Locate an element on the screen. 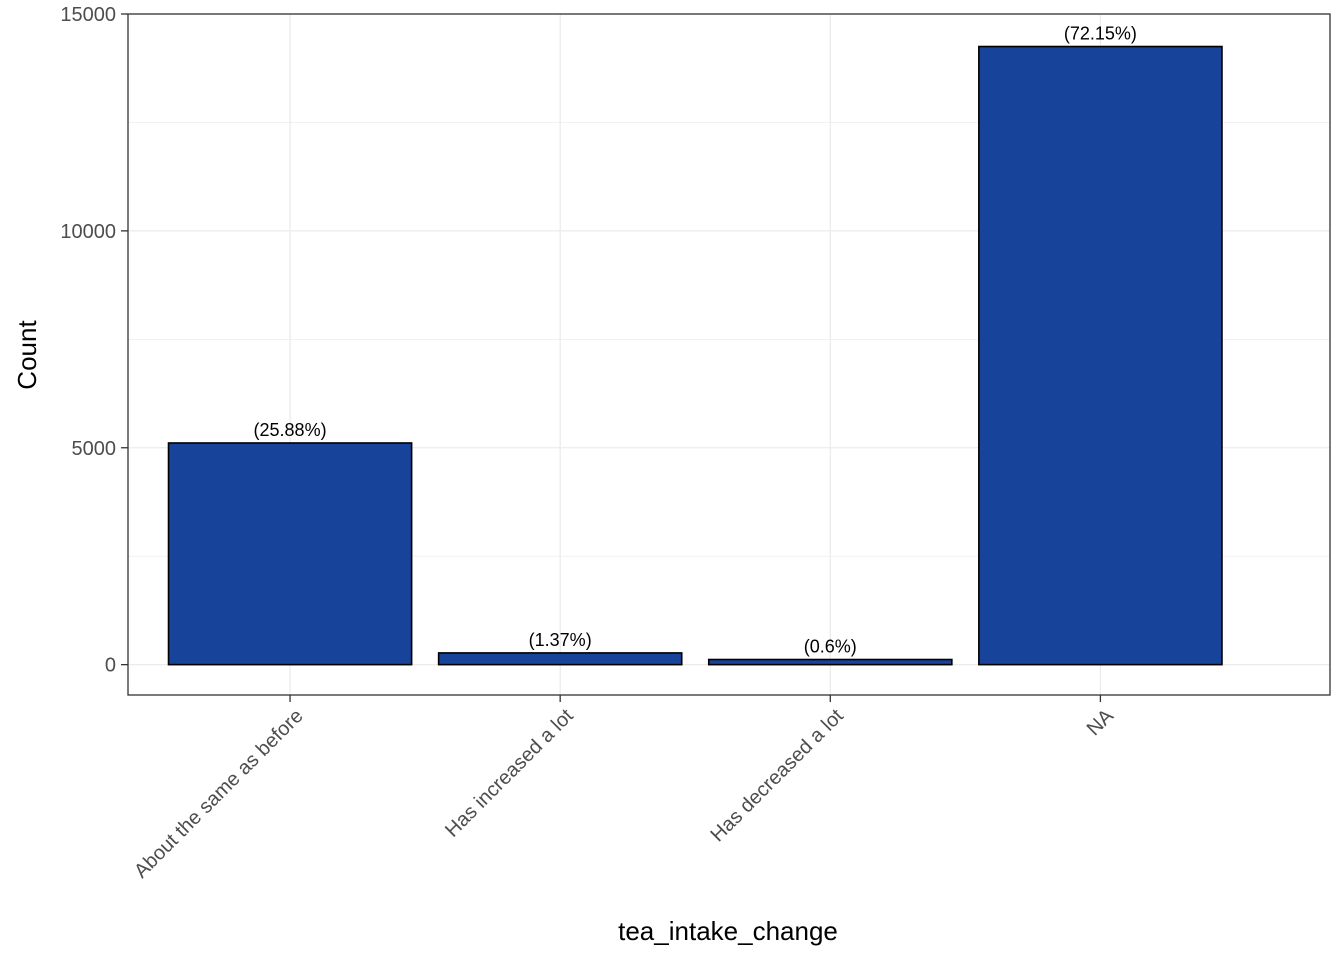 This screenshot has height=960, width=1344. bar-data-label: (1.37%) is located at coordinates (560, 640).